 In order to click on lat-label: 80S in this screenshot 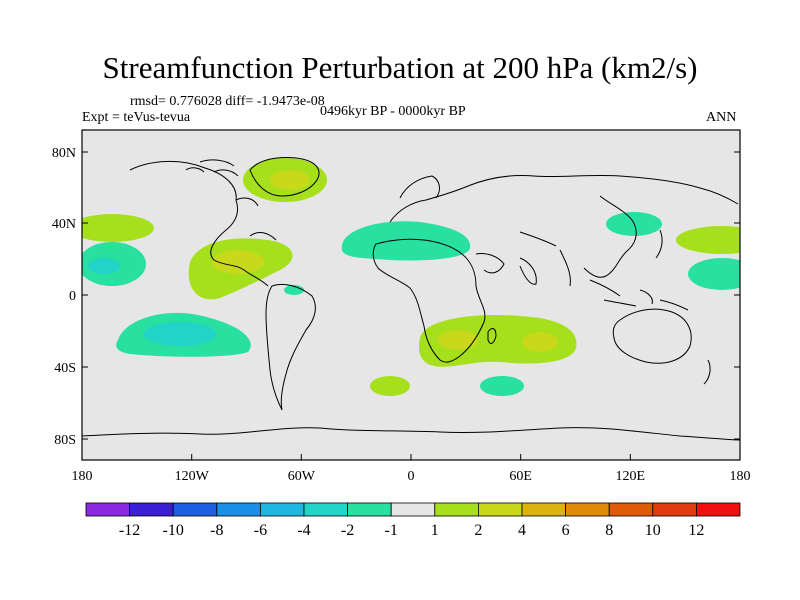, I will do `click(65, 440)`.